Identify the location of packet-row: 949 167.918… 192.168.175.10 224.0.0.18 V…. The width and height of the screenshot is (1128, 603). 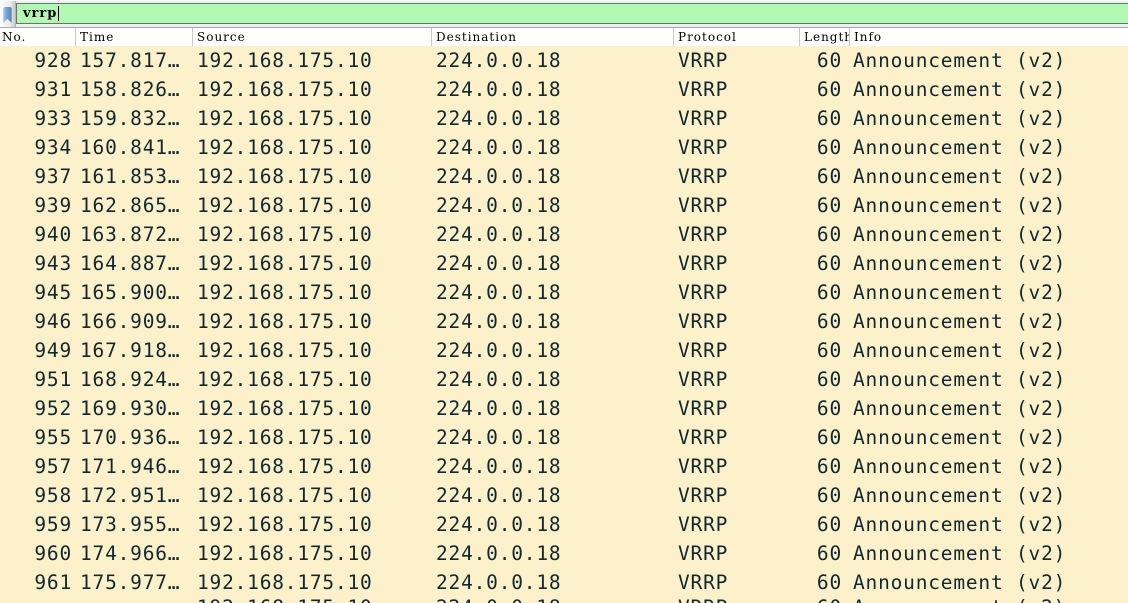
(564, 350).